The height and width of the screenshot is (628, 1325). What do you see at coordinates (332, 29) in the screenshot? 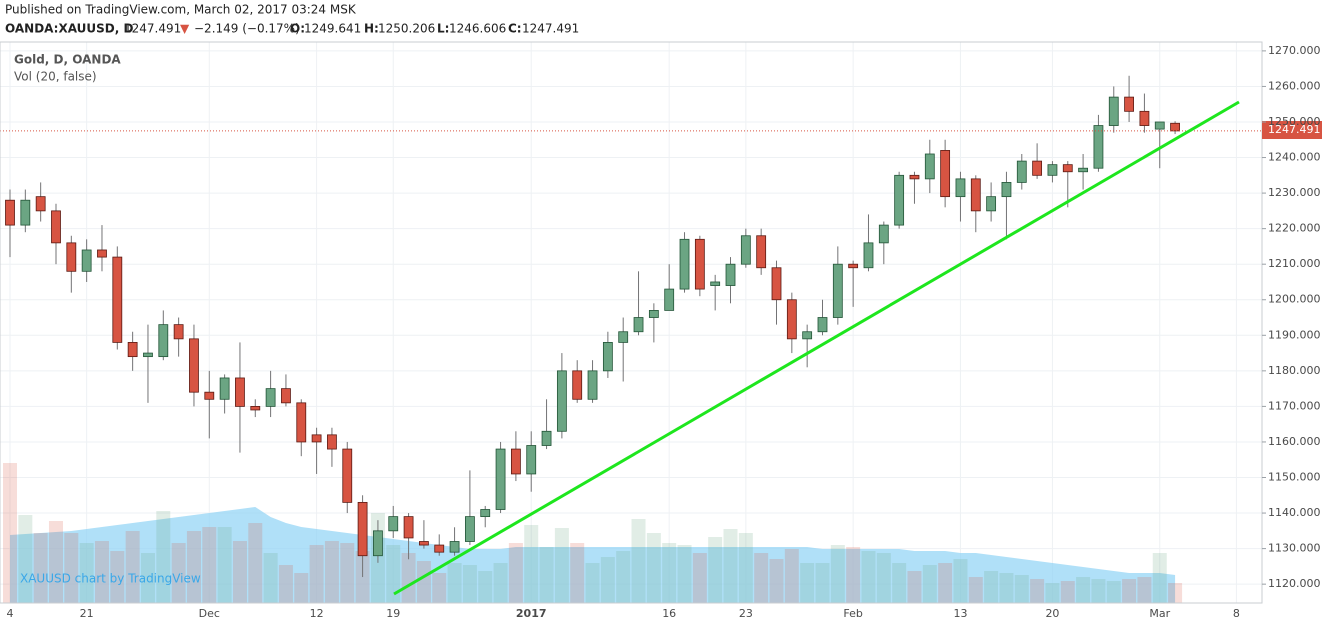
I see `field-value: 1249.641` at bounding box center [332, 29].